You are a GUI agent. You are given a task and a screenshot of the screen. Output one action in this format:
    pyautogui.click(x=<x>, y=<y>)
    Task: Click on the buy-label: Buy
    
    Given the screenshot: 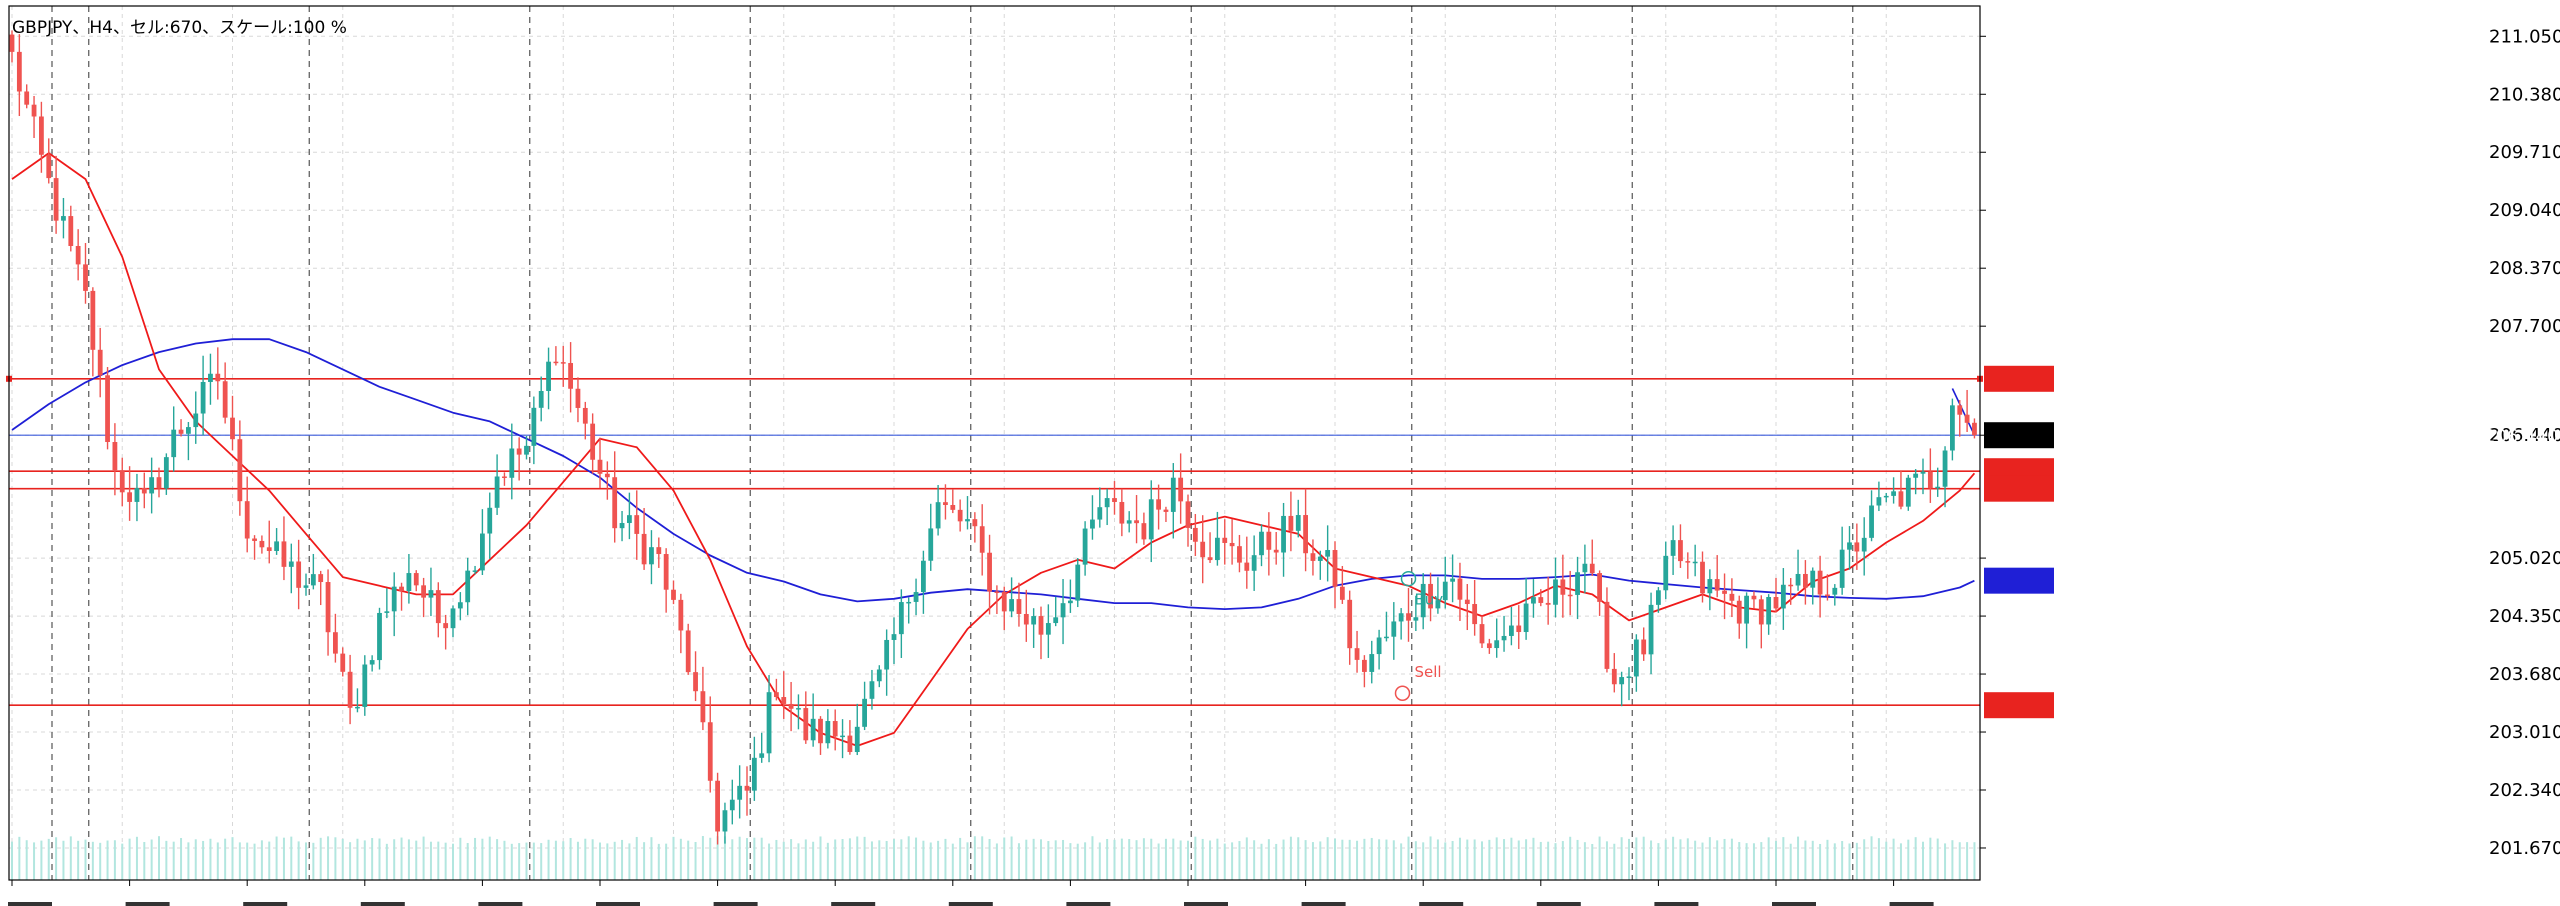 What is the action you would take?
    pyautogui.click(x=1429, y=600)
    